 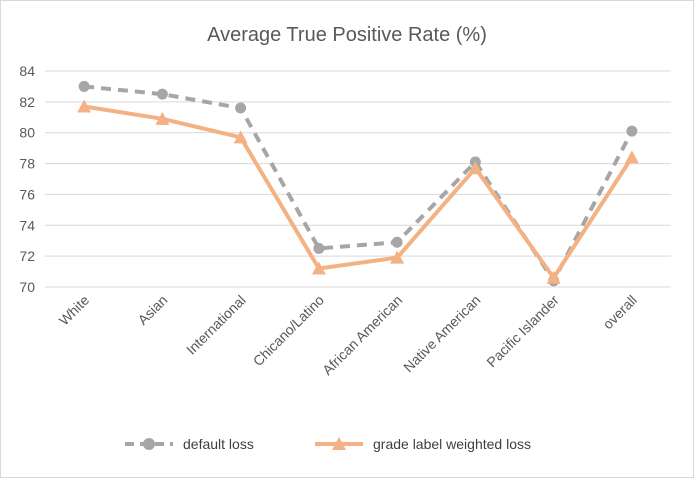 I want to click on legend-marker-default-loss, so click(x=149, y=444).